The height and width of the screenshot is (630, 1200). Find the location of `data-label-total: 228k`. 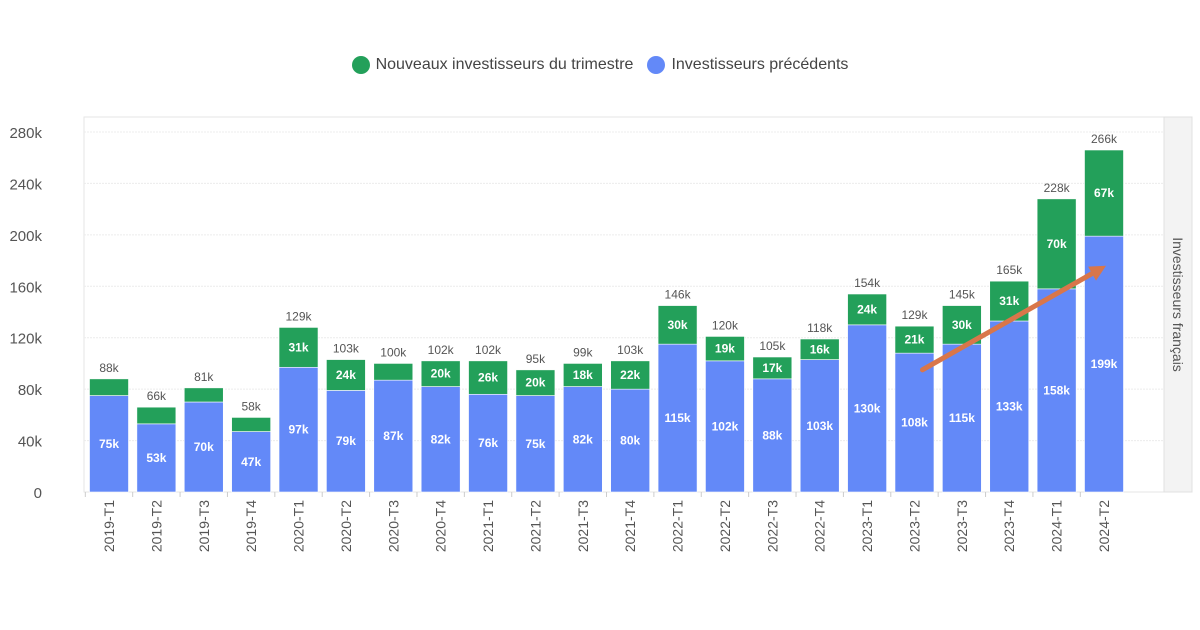

data-label-total: 228k is located at coordinates (1057, 188).